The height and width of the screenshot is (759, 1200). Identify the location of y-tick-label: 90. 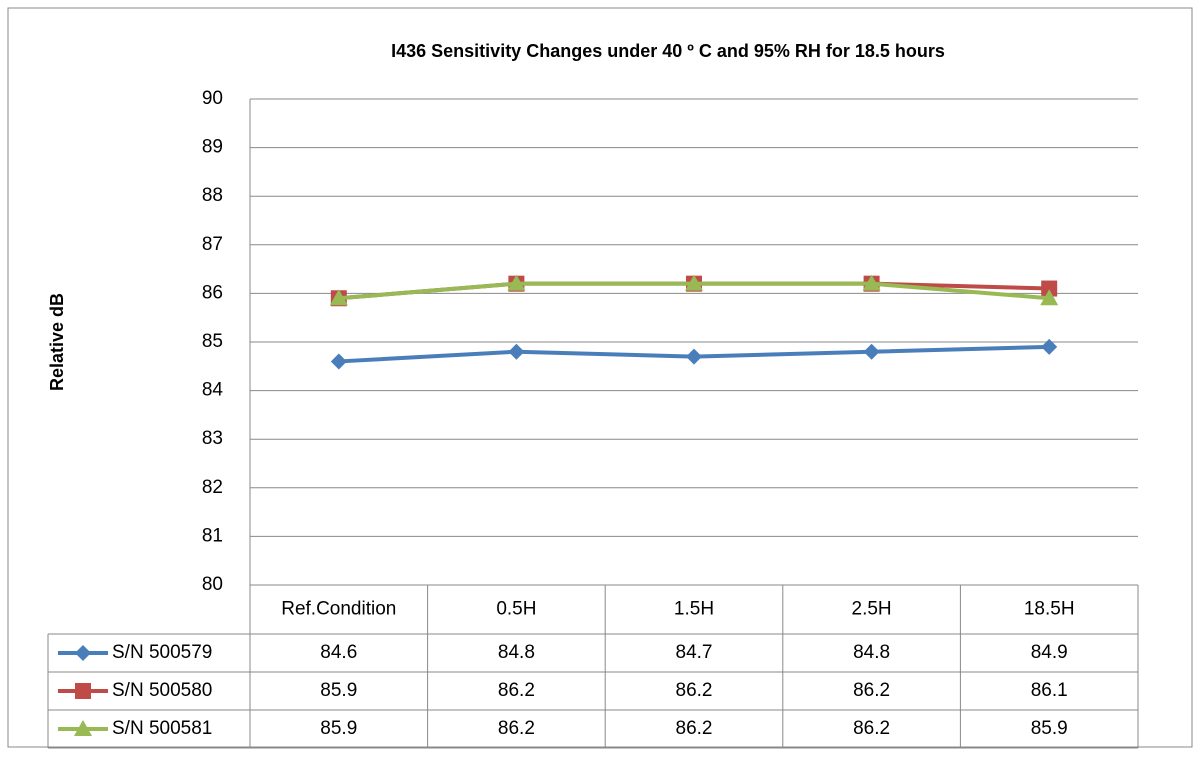
(212, 98).